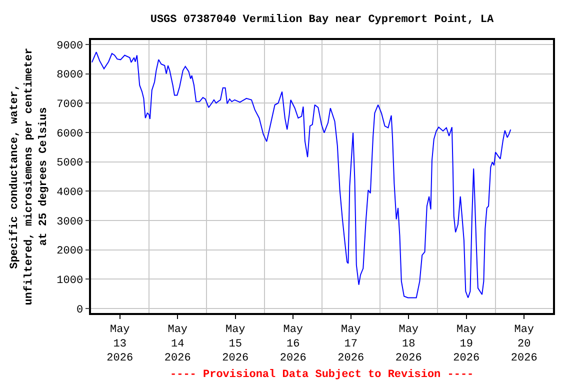 The image size is (576, 384). I want to click on y-tick-label: 8000, so click(70, 76).